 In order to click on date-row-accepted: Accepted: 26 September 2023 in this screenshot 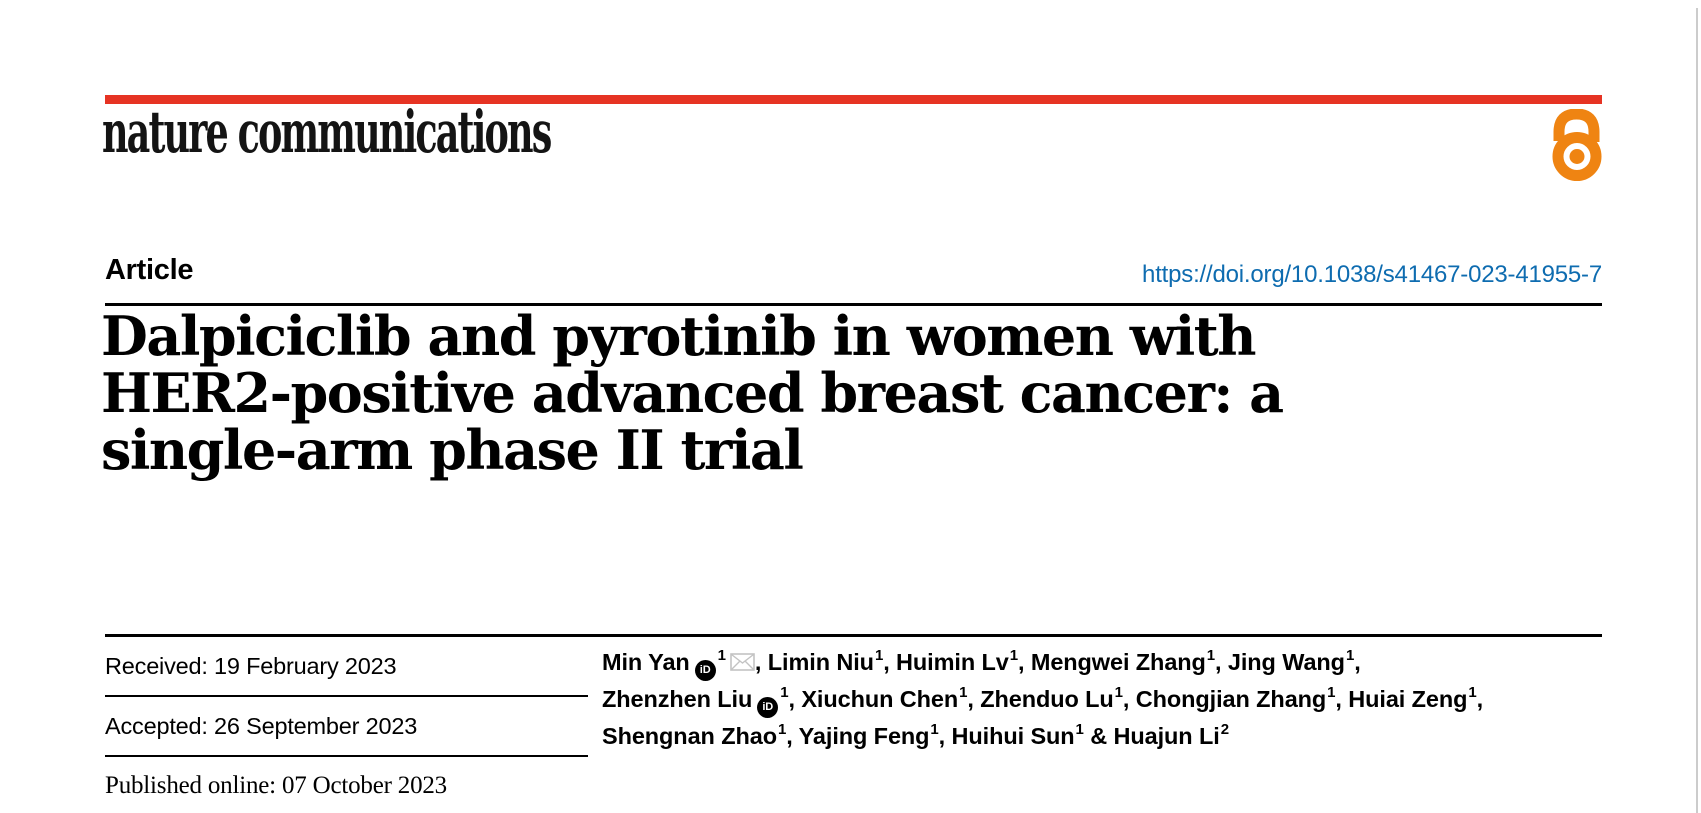, I will do `click(346, 727)`.